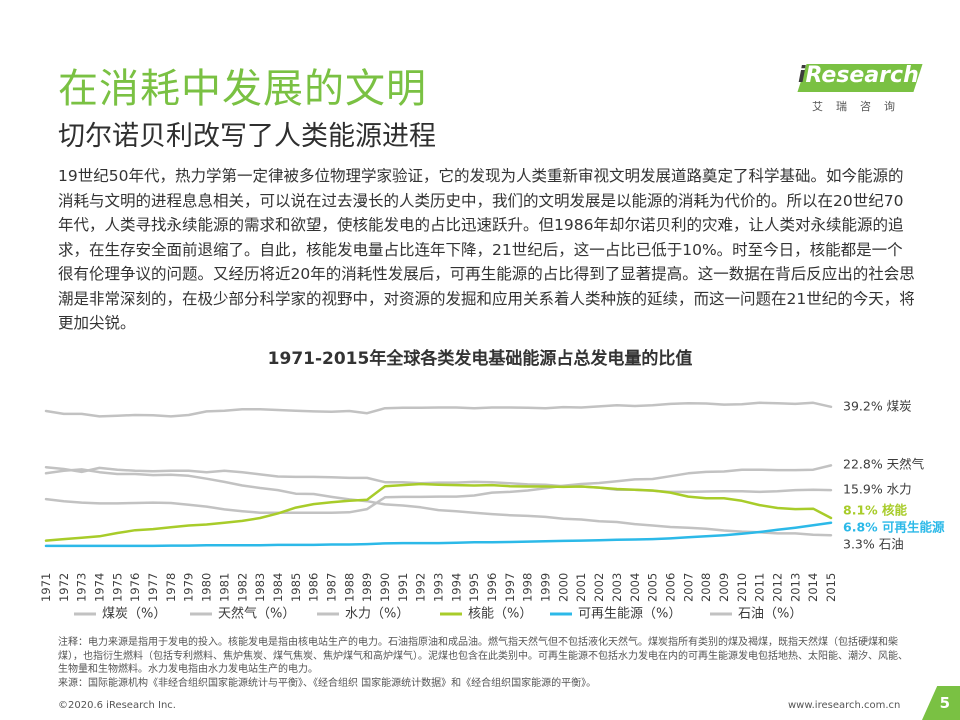 Image resolution: width=960 pixels, height=720 pixels. I want to click on x-tick-label: 1984, so click(278, 587).